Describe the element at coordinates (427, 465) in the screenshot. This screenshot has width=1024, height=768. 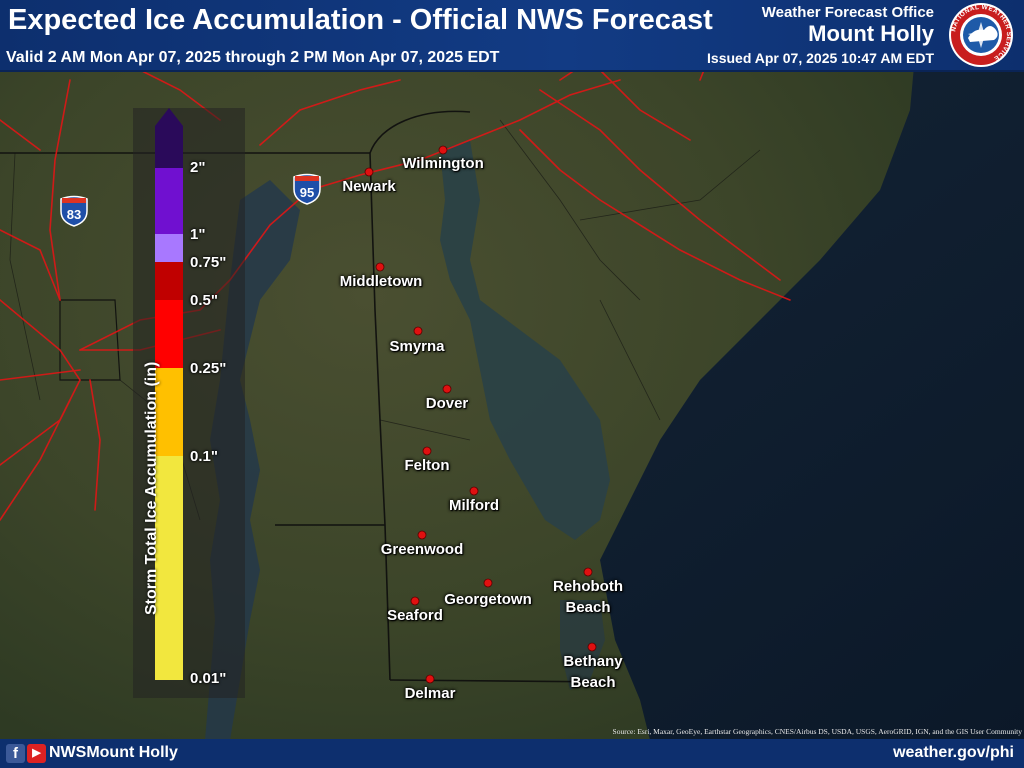
I see `city-label-felton: Felton` at that location.